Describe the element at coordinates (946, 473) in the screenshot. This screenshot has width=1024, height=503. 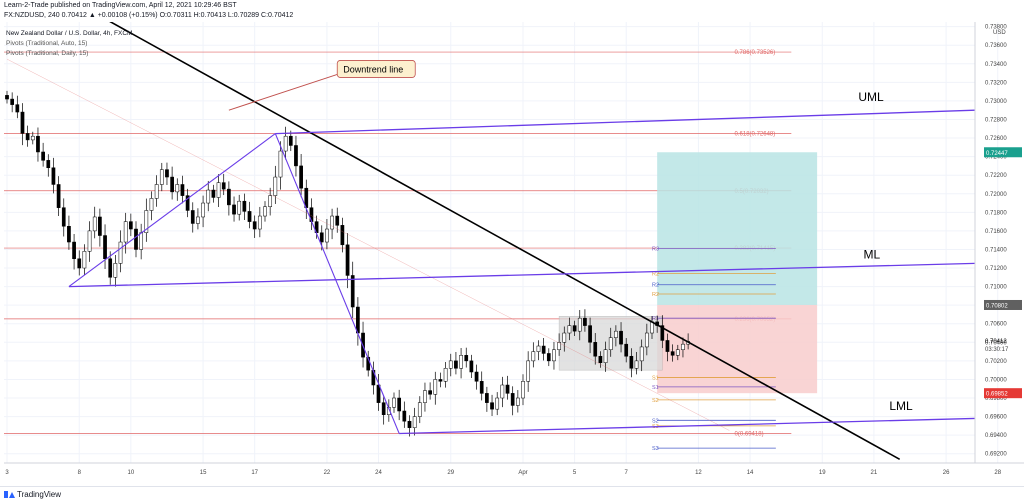
I see `x-tick-label: 26` at that location.